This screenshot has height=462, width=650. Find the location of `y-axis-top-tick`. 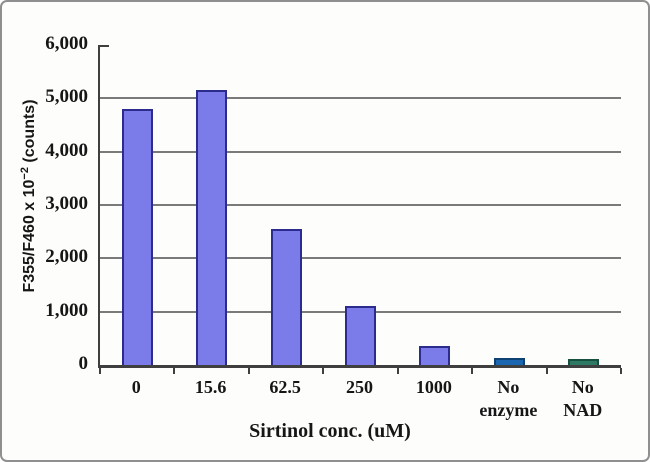

y-axis-top-tick is located at coordinates (104, 46).